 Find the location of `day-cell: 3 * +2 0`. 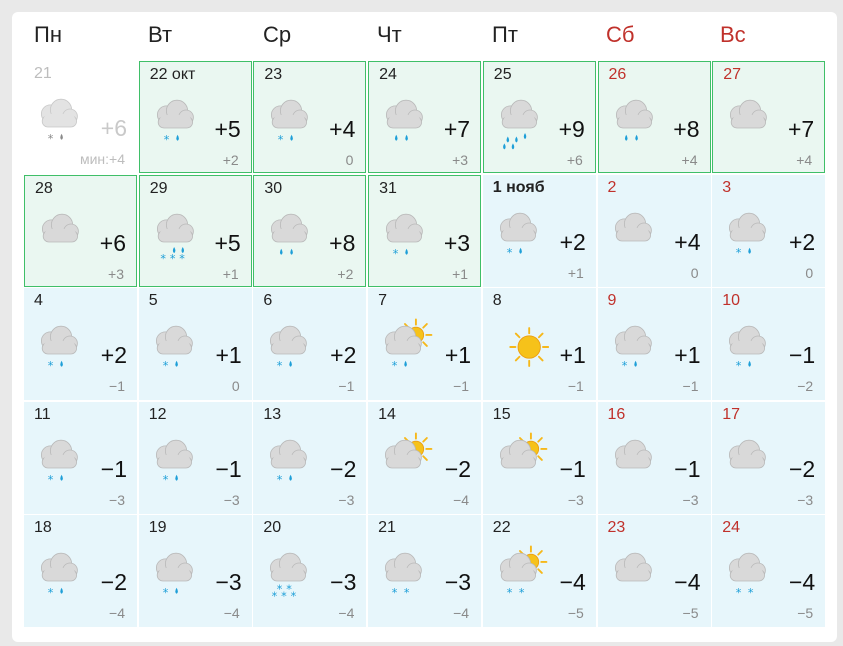

day-cell: 3 * +2 0 is located at coordinates (769, 230).